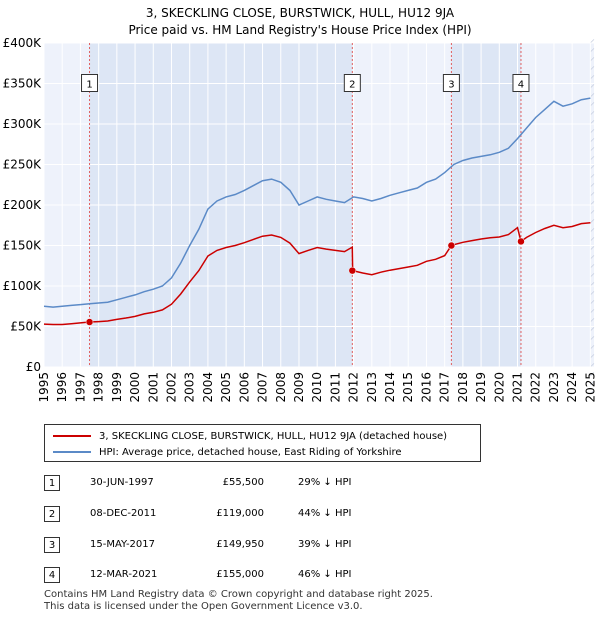  What do you see at coordinates (335, 387) in the screenshot?
I see `x-tick-label: 2011` at bounding box center [335, 387].